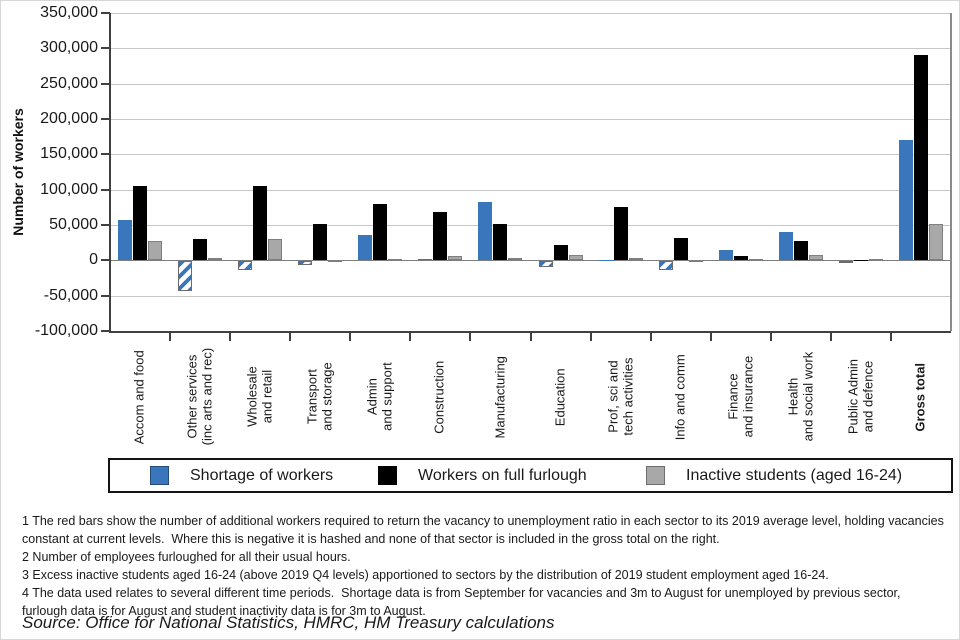 The image size is (960, 640). What do you see at coordinates (655, 475) in the screenshot?
I see `legend-swatch-inactive-students-icon` at bounding box center [655, 475].